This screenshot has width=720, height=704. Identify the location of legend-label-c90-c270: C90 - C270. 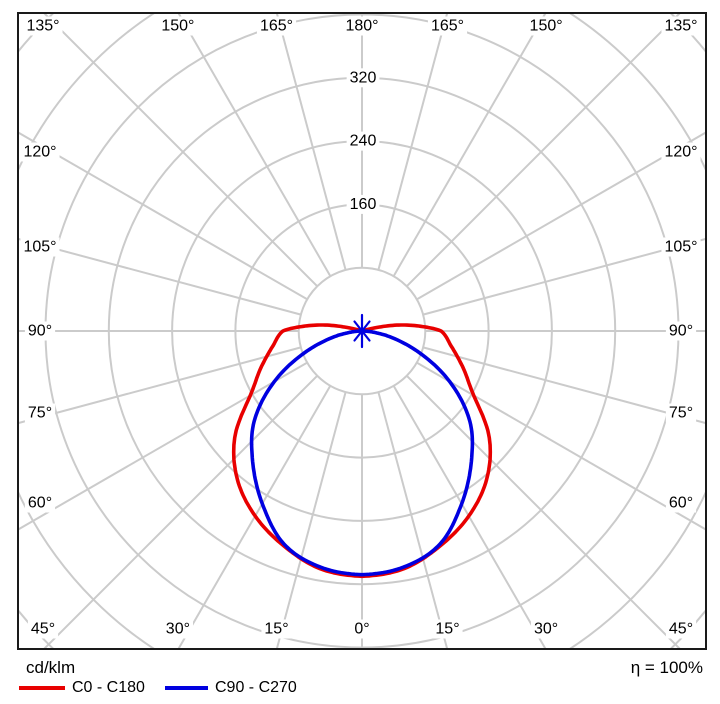
(256, 687).